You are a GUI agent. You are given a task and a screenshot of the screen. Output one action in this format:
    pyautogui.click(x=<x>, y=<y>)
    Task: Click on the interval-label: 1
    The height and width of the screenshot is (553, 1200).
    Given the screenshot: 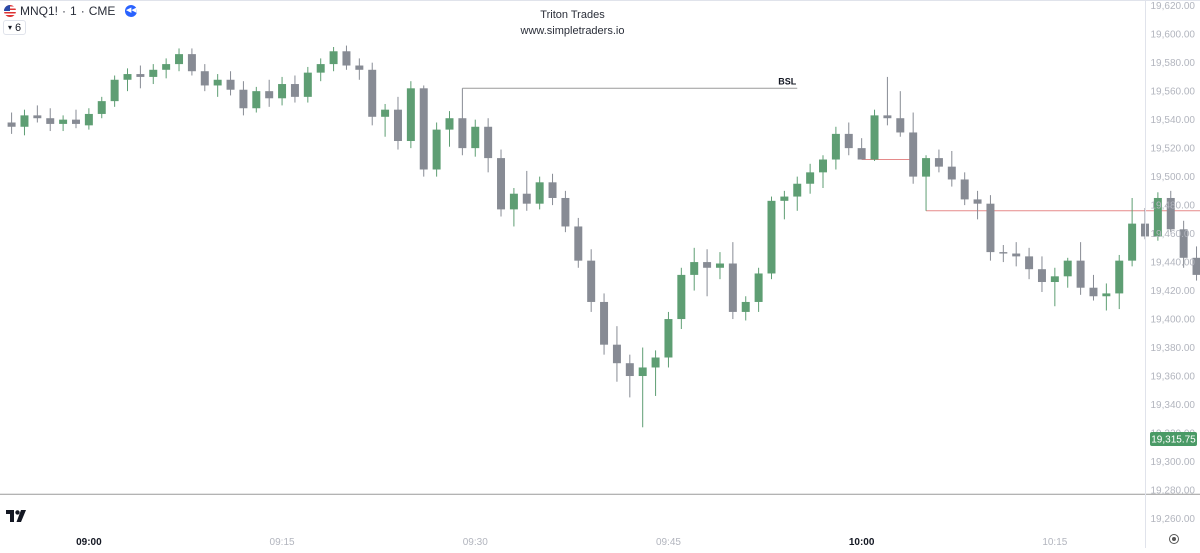 What is the action you would take?
    pyautogui.click(x=73, y=11)
    